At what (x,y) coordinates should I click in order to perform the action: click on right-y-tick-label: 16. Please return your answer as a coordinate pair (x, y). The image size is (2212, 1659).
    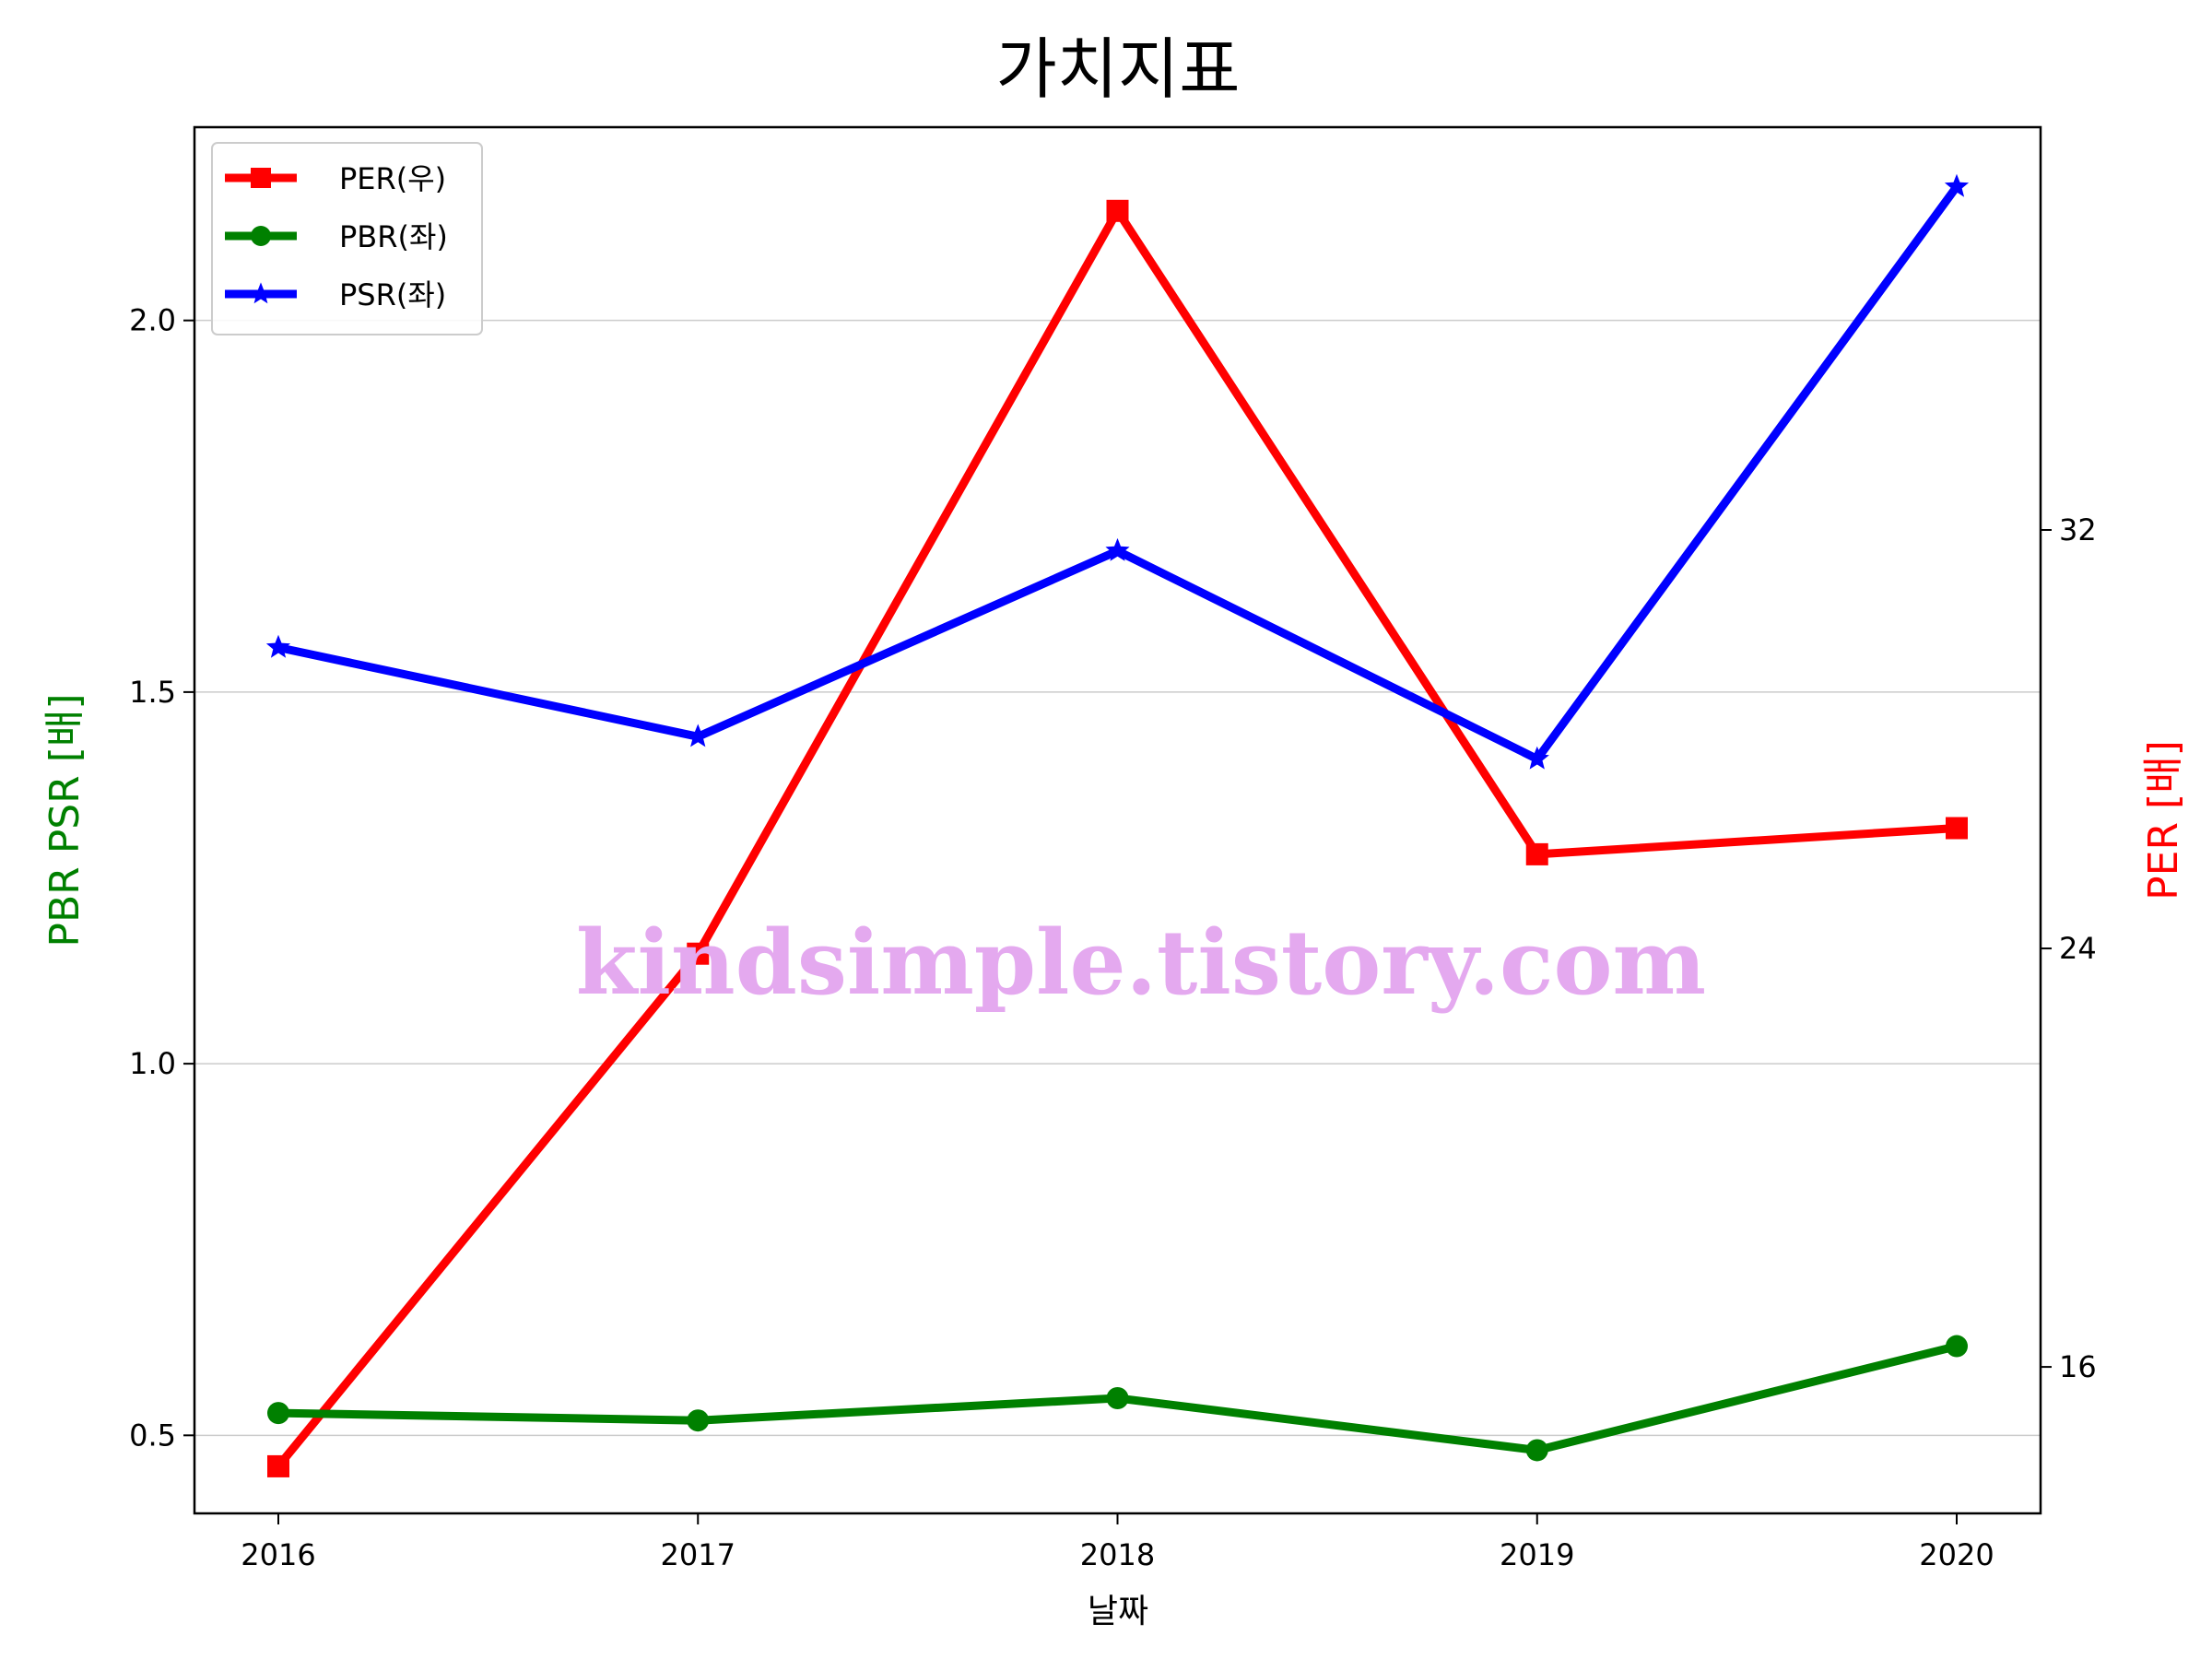
    Looking at the image, I should click on (2078, 1366).